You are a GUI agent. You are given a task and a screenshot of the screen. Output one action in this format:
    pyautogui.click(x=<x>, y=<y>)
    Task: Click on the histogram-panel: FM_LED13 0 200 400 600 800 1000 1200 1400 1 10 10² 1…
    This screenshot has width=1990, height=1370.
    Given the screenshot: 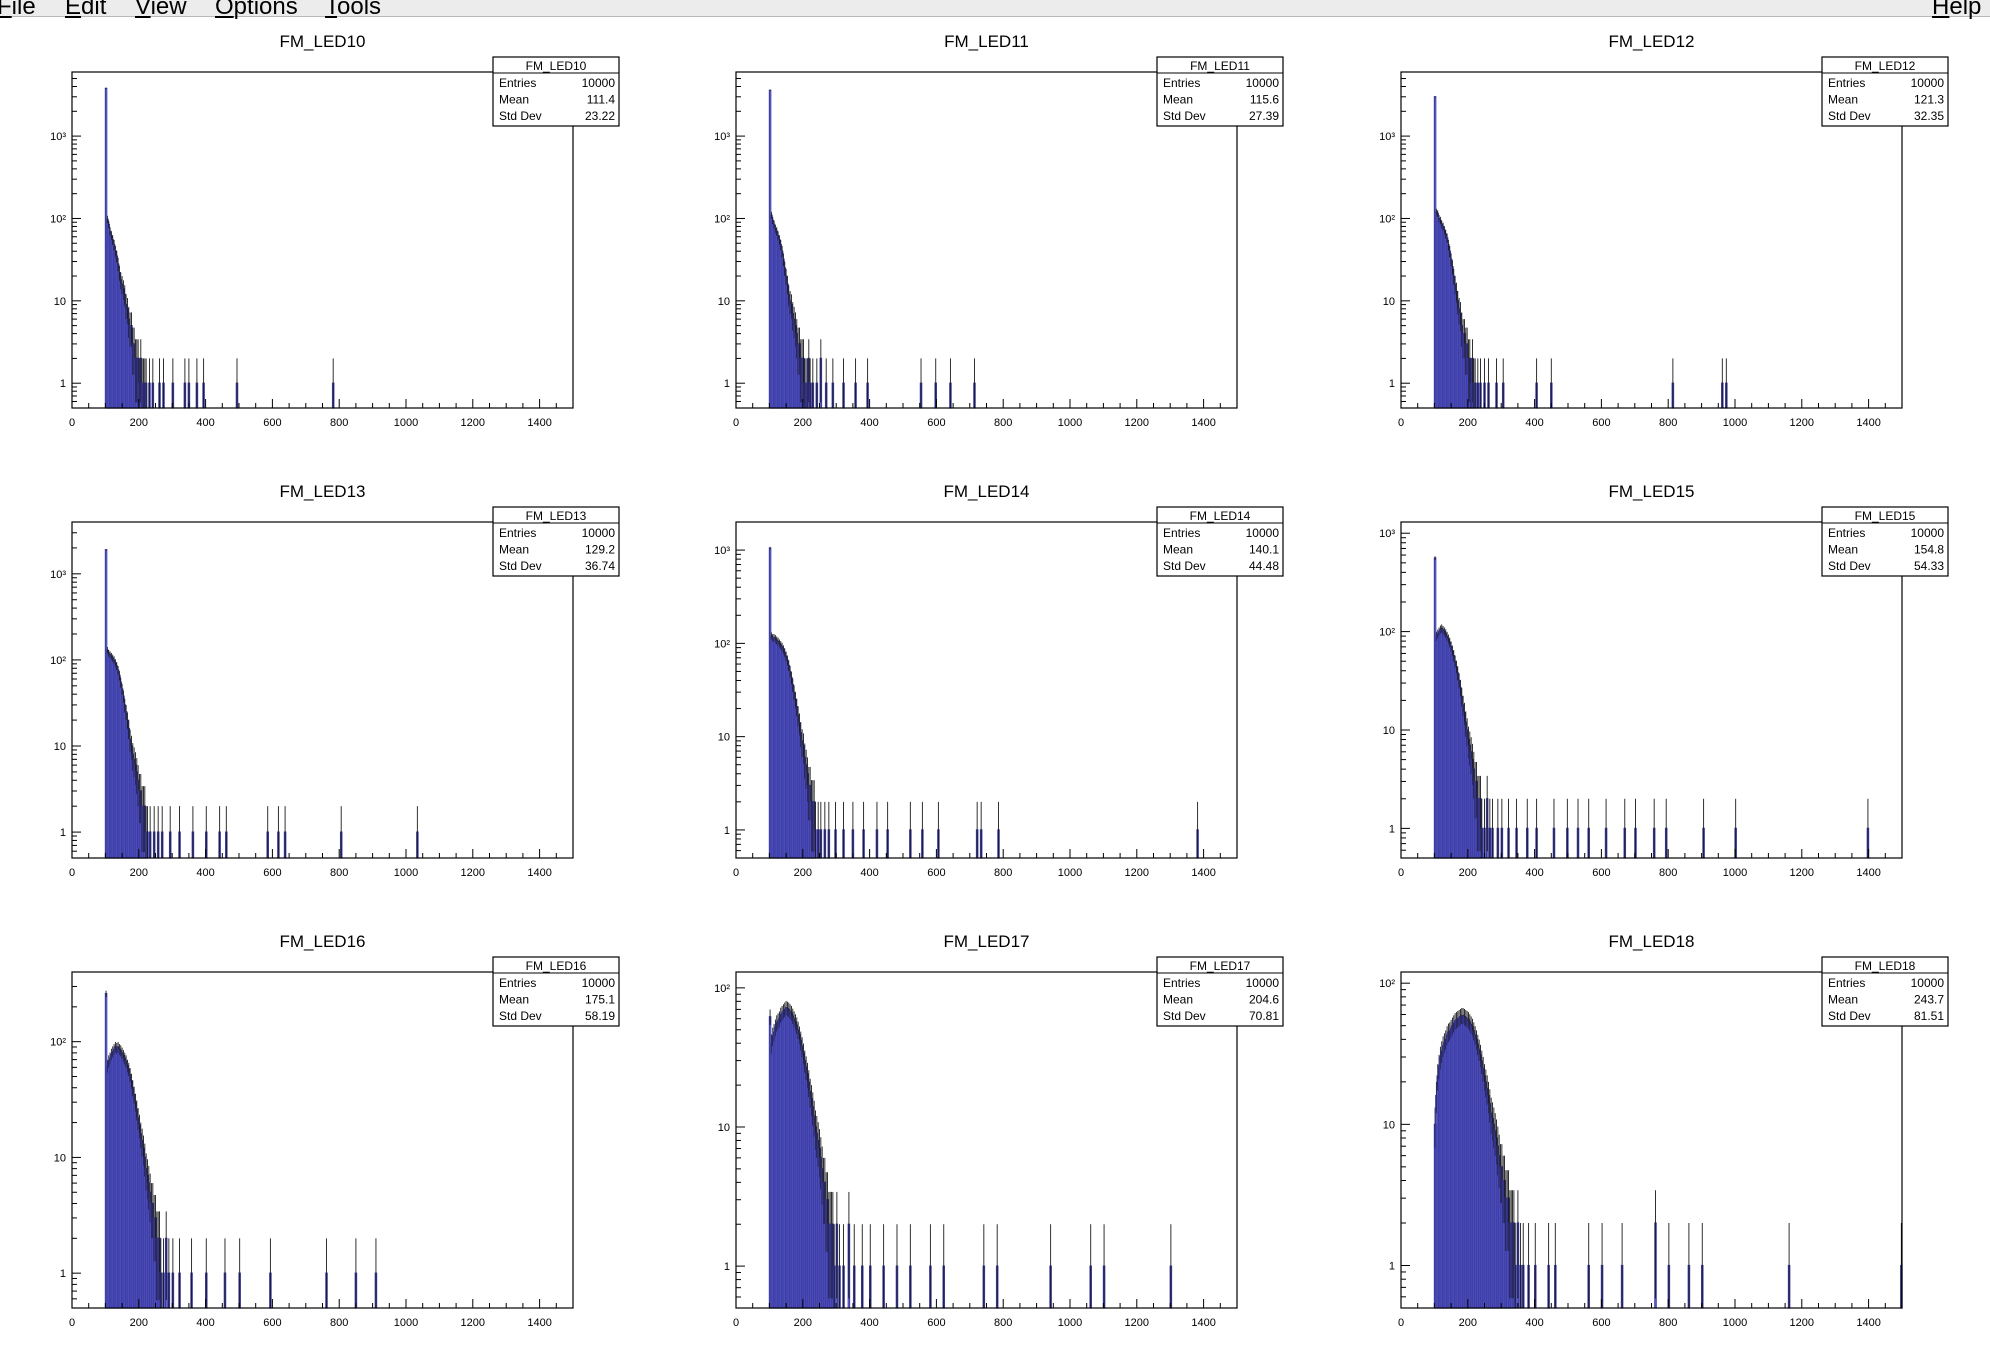 What is the action you would take?
    pyautogui.click(x=335, y=680)
    